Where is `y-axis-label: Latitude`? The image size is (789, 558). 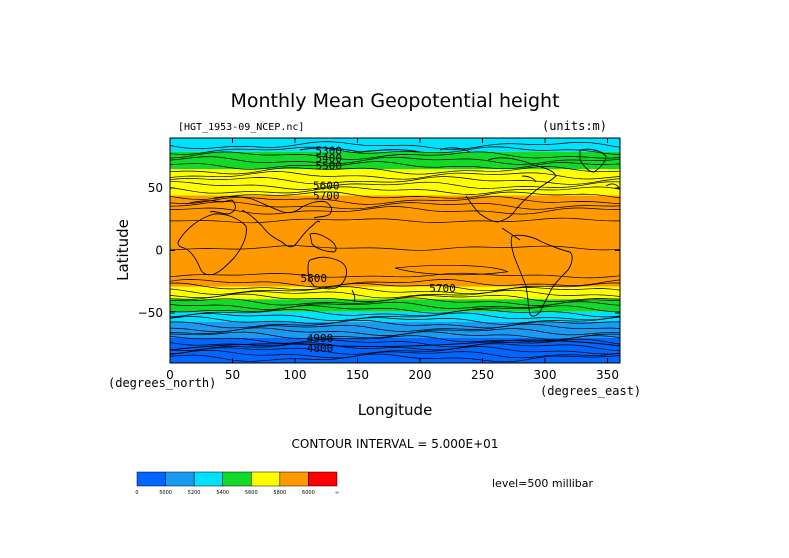 y-axis-label: Latitude is located at coordinates (123, 250).